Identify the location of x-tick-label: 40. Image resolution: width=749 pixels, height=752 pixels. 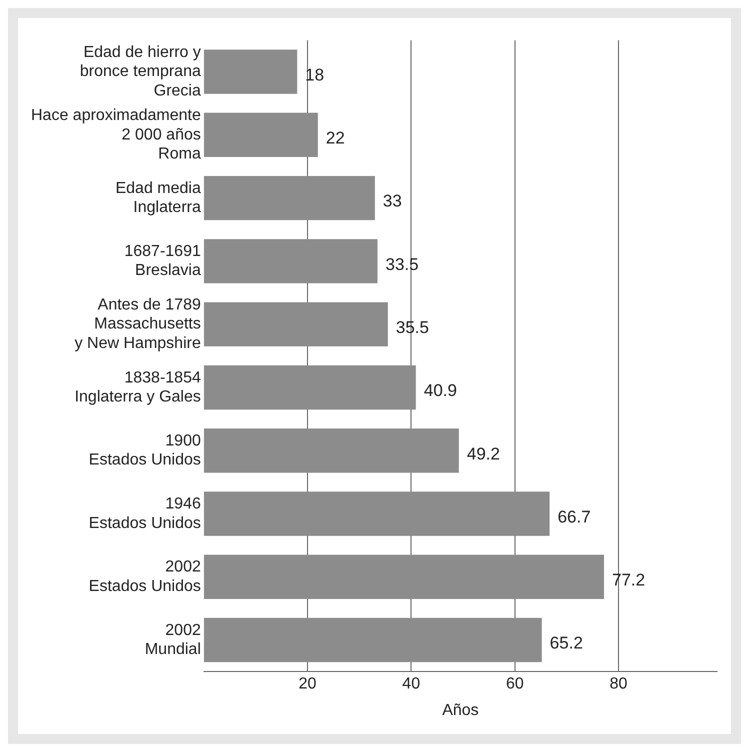
(411, 684).